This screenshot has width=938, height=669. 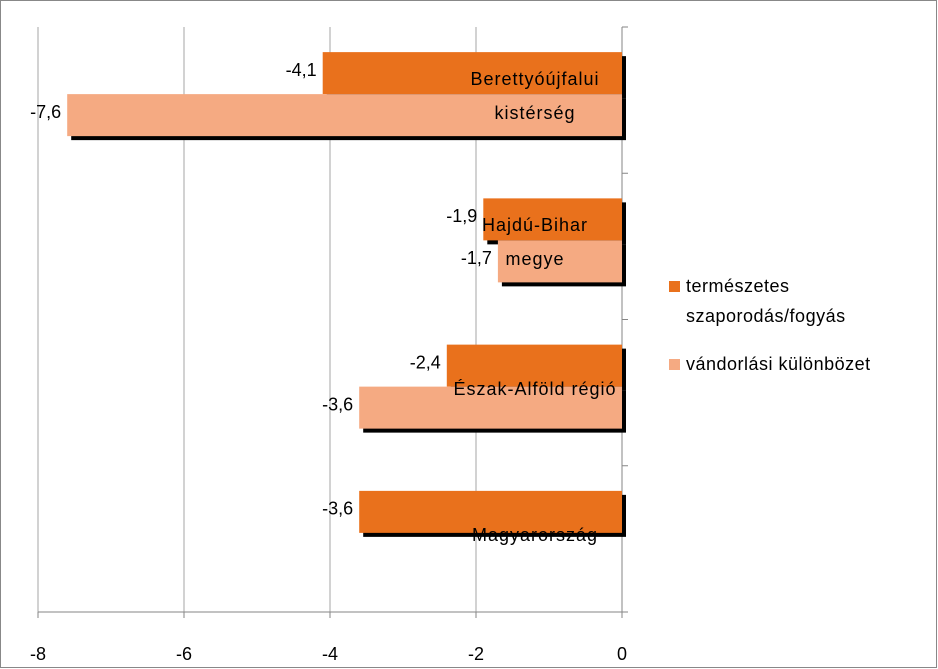 I want to click on category-label: Hajdú-Bihar megye, so click(x=535, y=242).